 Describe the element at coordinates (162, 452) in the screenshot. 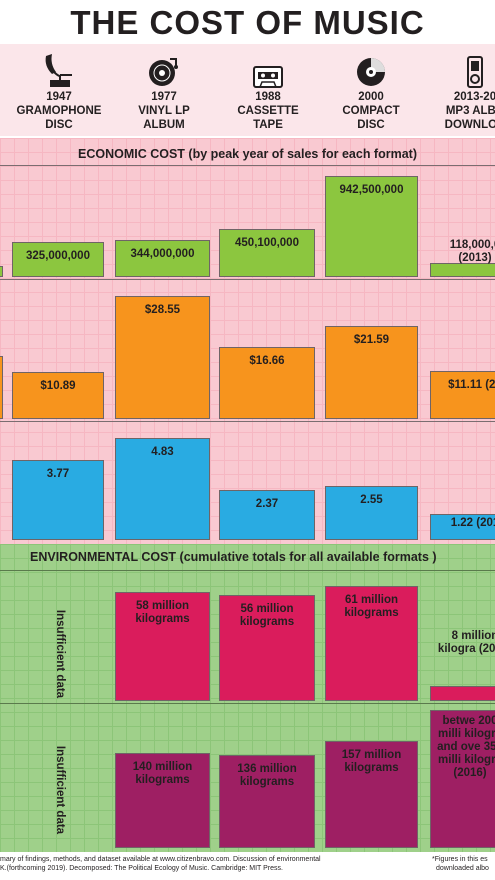

I see `bar-value-label: 4.83` at that location.